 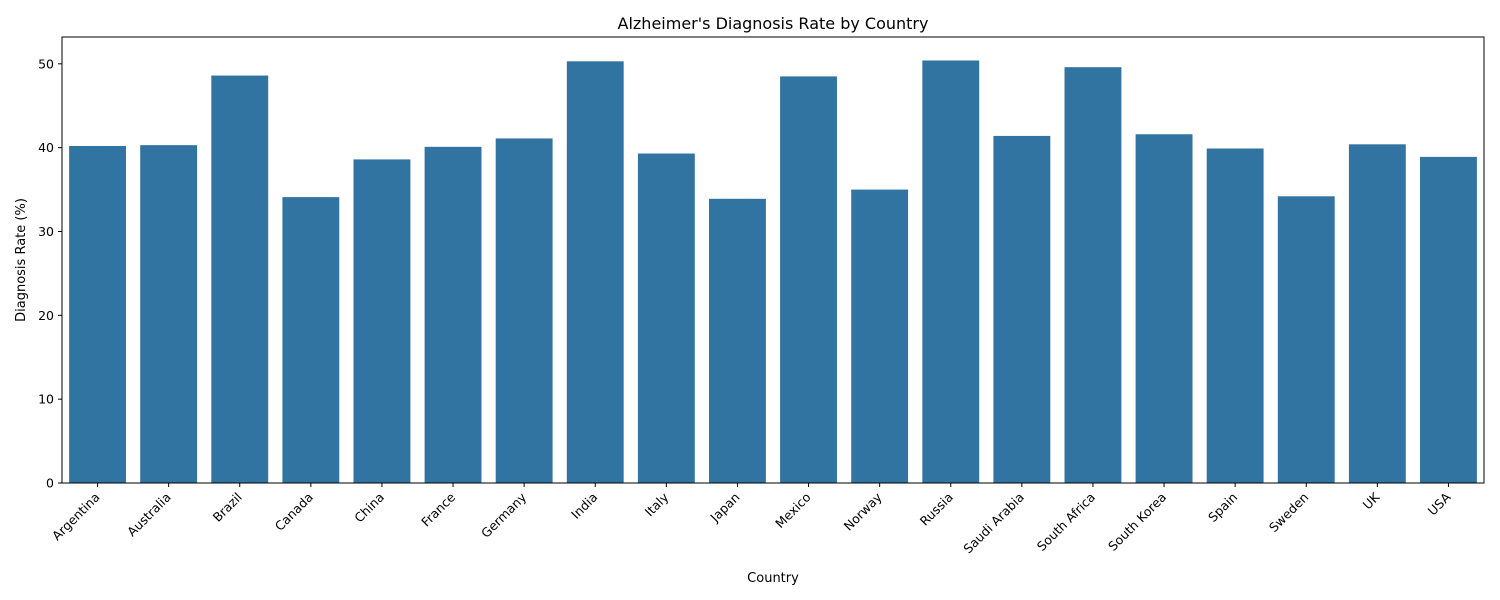 I want to click on y-tick-label: 20, so click(x=46, y=315).